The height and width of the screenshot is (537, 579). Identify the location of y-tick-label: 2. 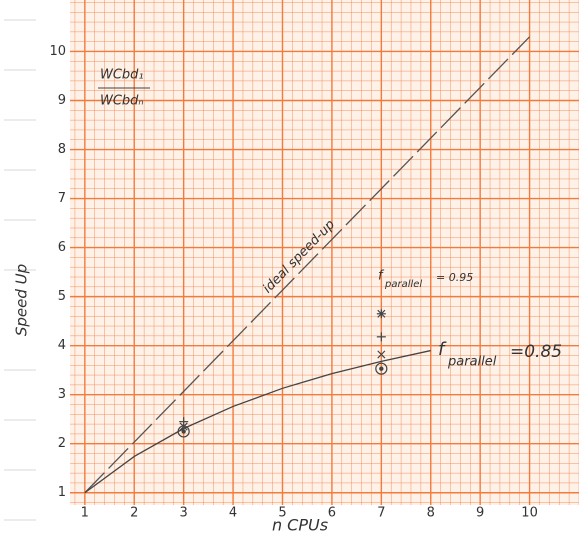
(62, 443).